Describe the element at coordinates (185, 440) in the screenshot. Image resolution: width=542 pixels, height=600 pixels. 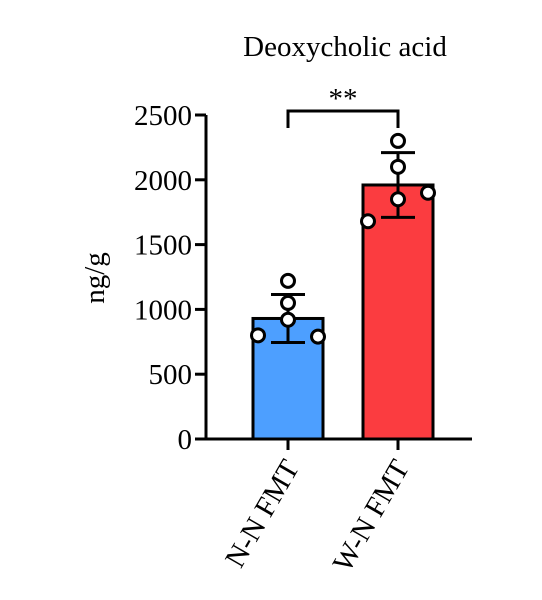
I see `y-tick-label: 0` at that location.